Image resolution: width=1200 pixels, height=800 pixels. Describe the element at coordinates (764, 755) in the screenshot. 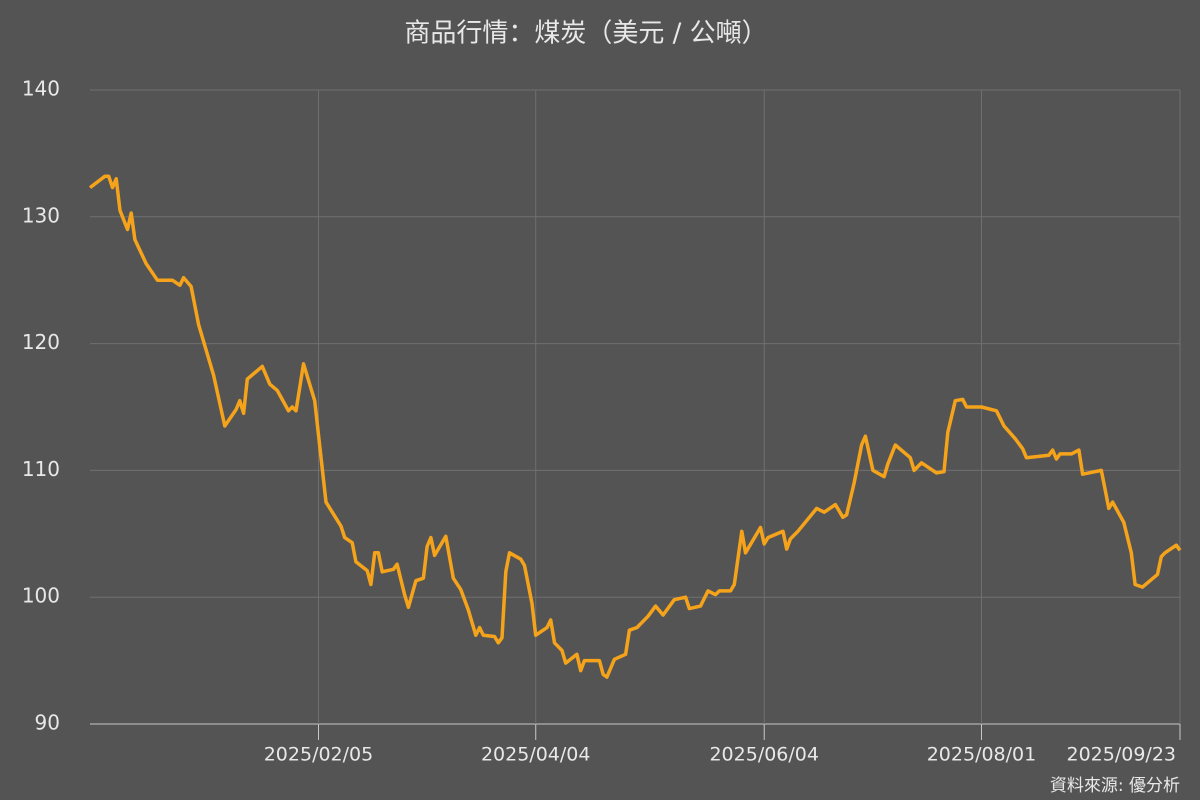

I see `x-tick-label: 2025/06/04` at that location.